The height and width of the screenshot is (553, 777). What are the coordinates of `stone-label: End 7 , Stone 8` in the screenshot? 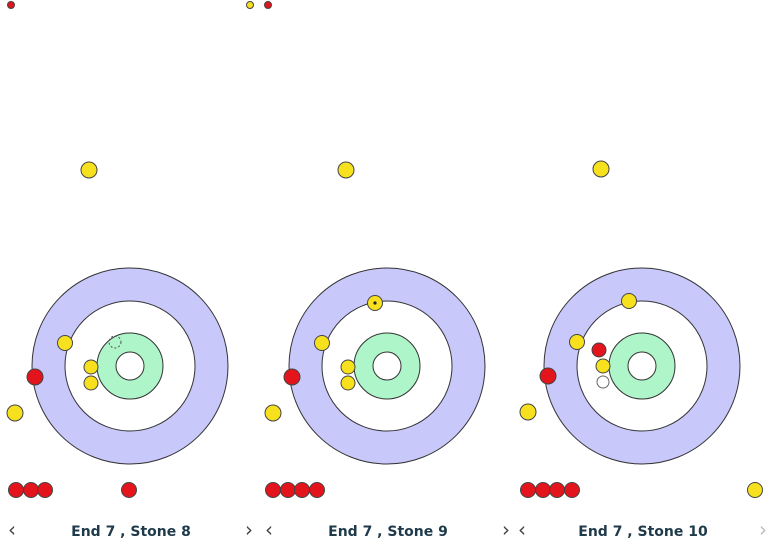 It's located at (131, 532).